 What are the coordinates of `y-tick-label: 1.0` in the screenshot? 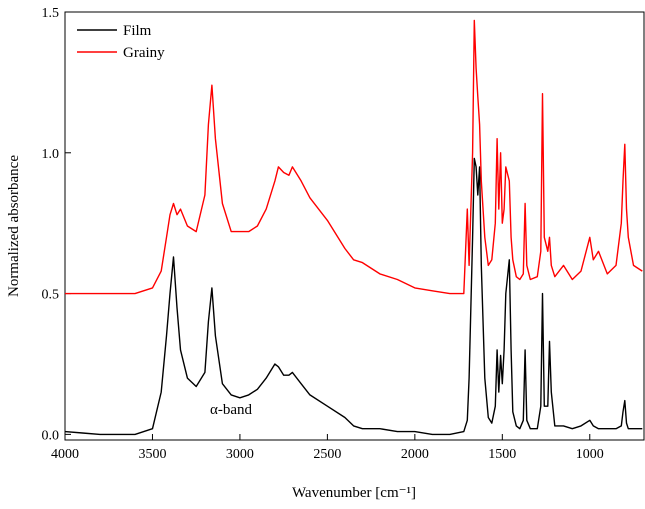 It's located at (51, 154).